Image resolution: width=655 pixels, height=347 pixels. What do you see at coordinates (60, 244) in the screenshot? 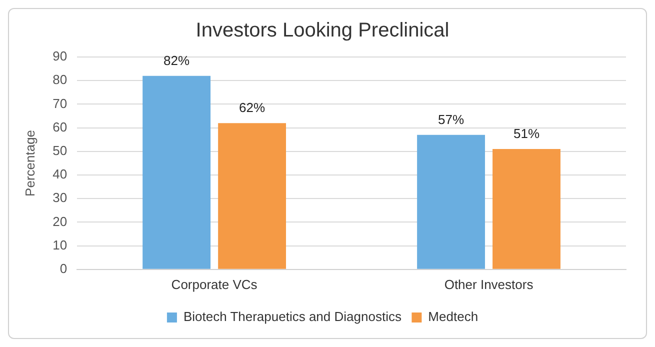
I see `y-tick-label: 10` at bounding box center [60, 244].